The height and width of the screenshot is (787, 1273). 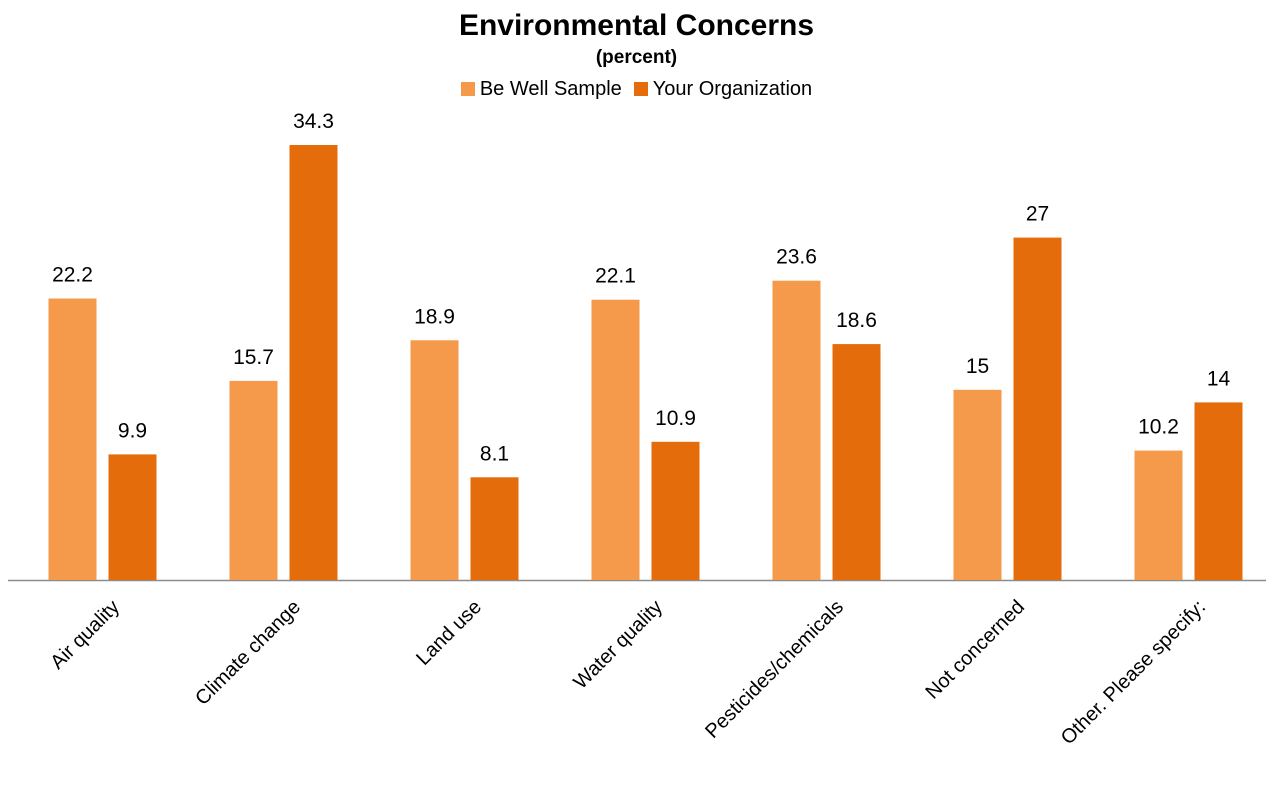 I want to click on bar-your-organization-pesticides-chemicals, so click(x=856, y=462).